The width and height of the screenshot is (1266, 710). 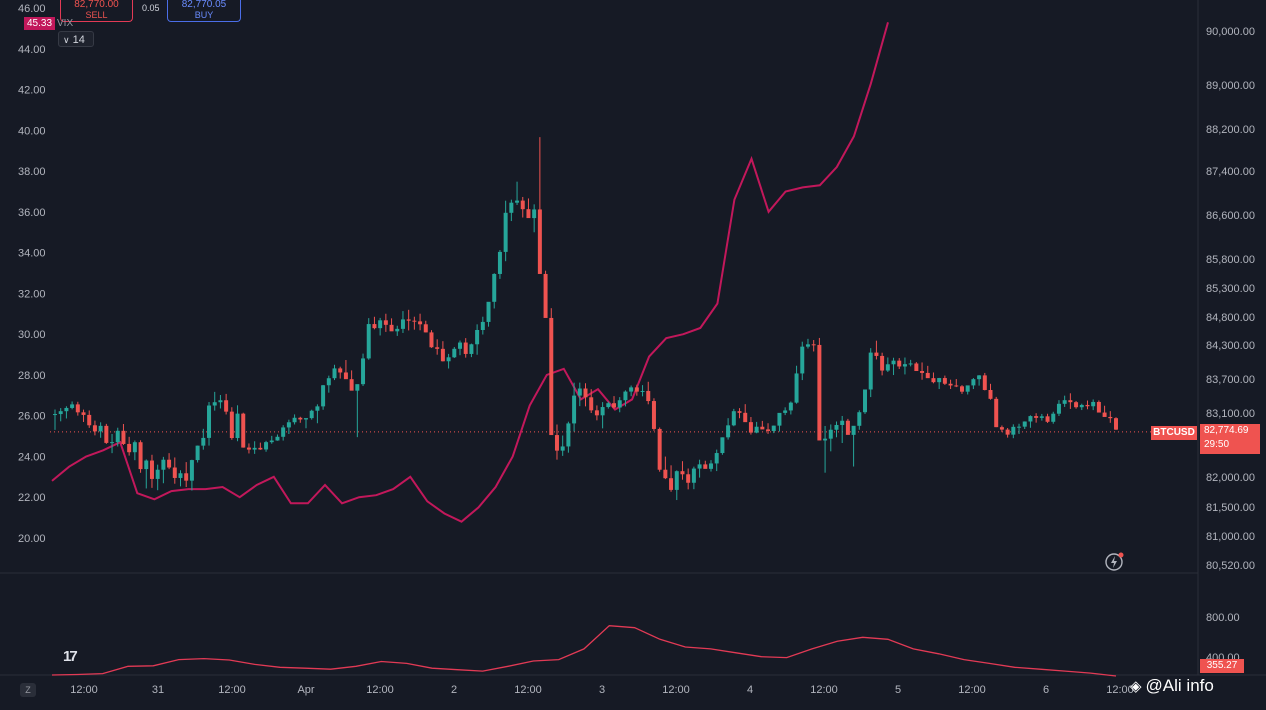 What do you see at coordinates (602, 690) in the screenshot?
I see `time-axis-tick: 3` at bounding box center [602, 690].